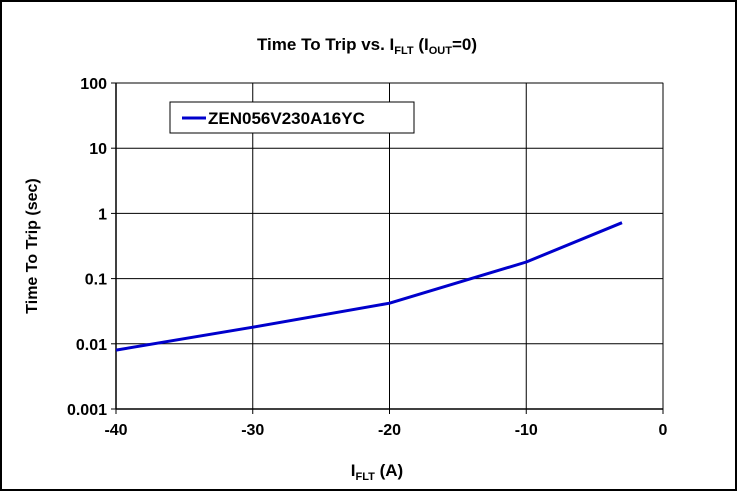 The width and height of the screenshot is (737, 494). I want to click on x-tick-label: -30, so click(252, 430).